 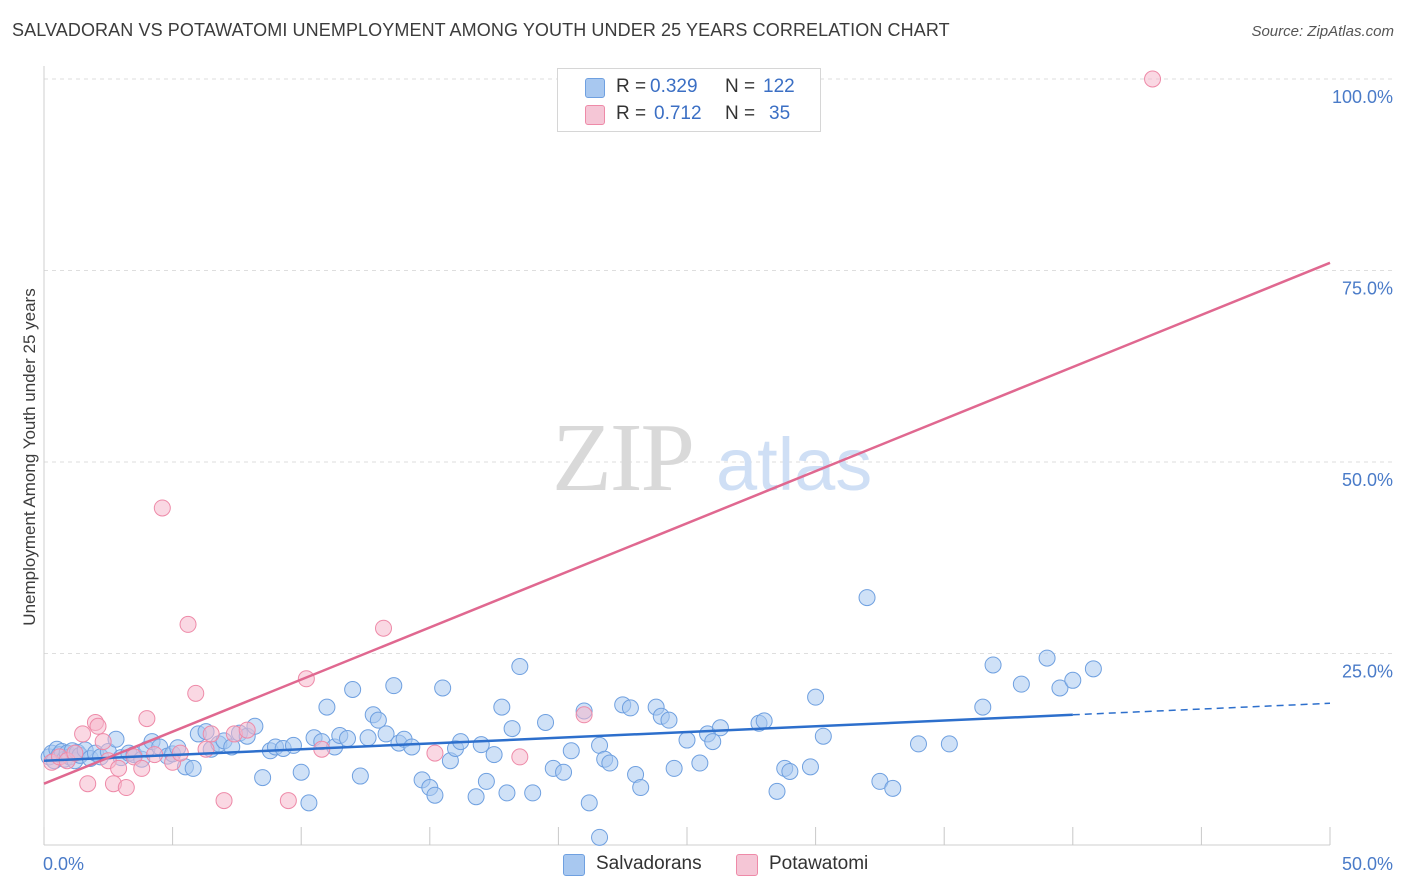 What do you see at coordinates (794, 464) in the screenshot?
I see `watermark-atlas: atlas` at bounding box center [794, 464].